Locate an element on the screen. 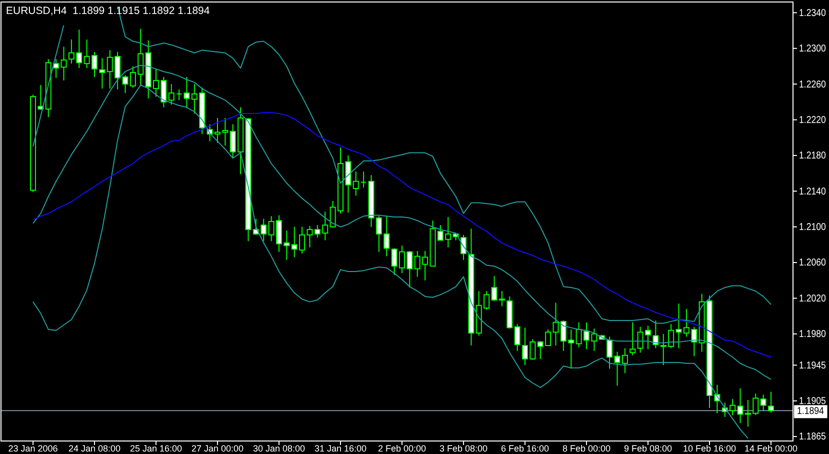 The image size is (829, 454). y-tick-label: 1.1945 is located at coordinates (814, 366).